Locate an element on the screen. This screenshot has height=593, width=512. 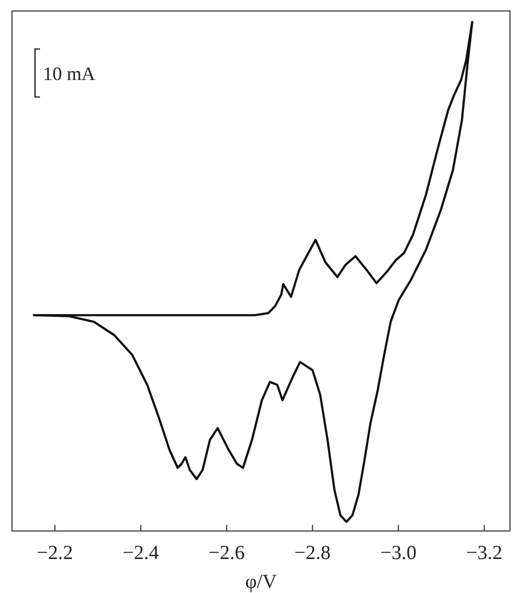
annotation: 10 mA is located at coordinates (69, 74).